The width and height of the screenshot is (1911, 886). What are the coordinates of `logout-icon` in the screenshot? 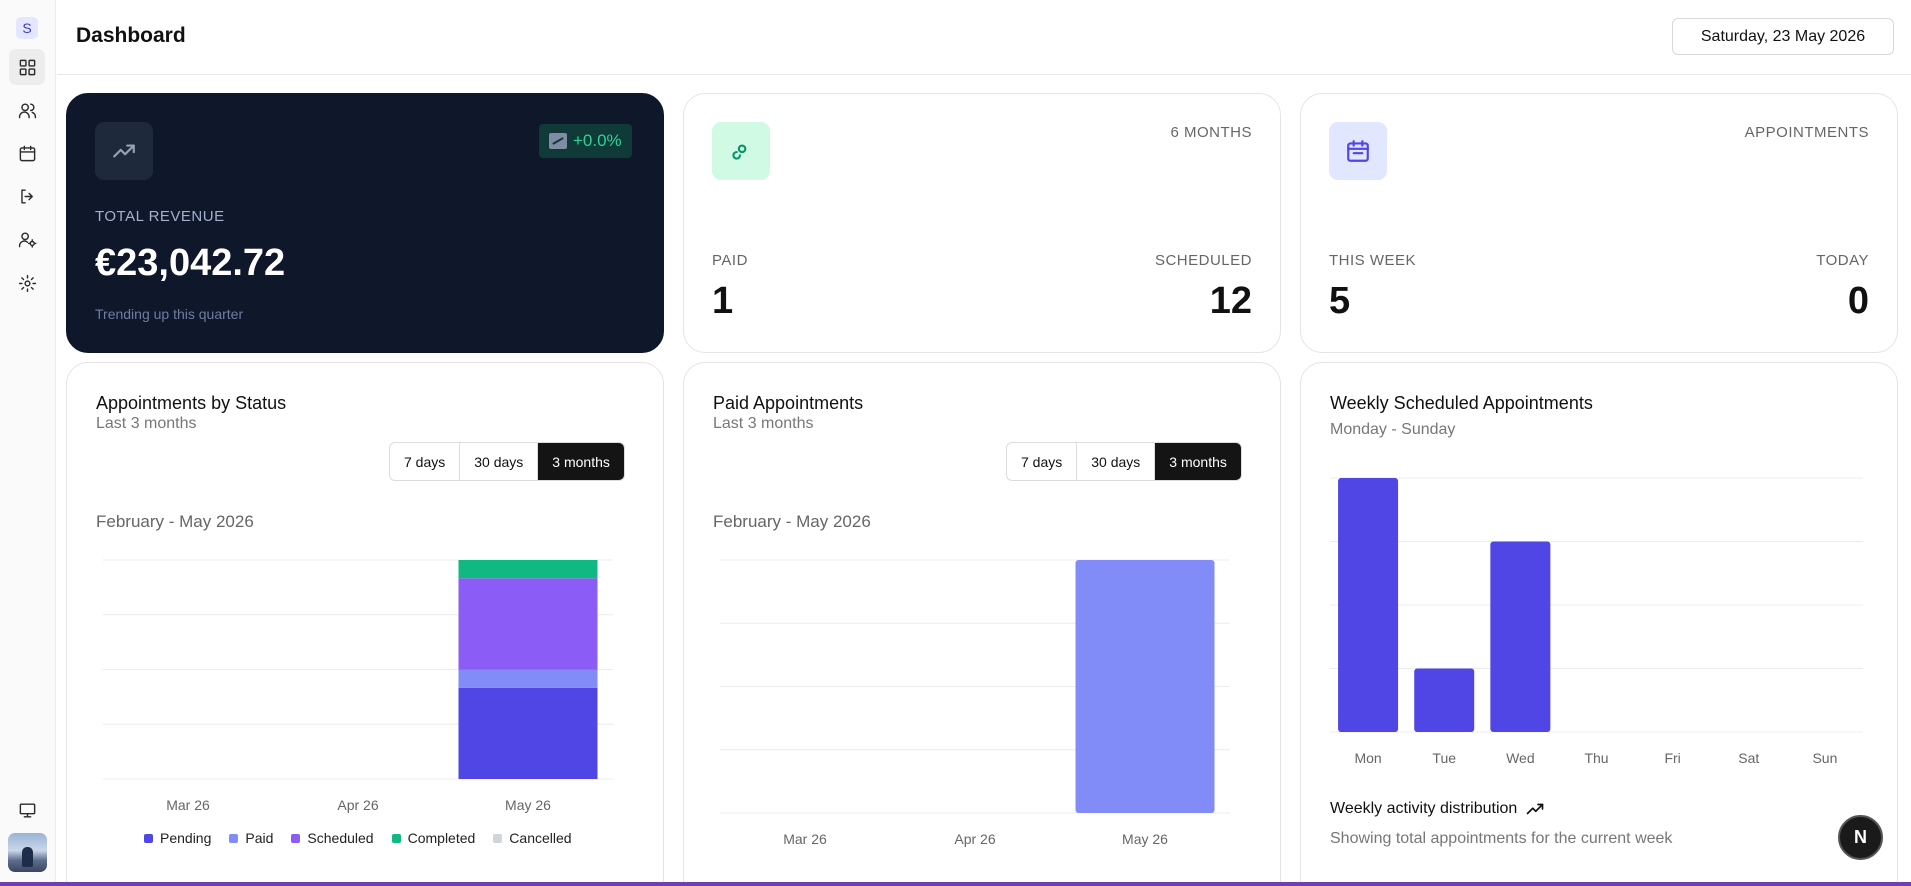 It's located at (26, 196).